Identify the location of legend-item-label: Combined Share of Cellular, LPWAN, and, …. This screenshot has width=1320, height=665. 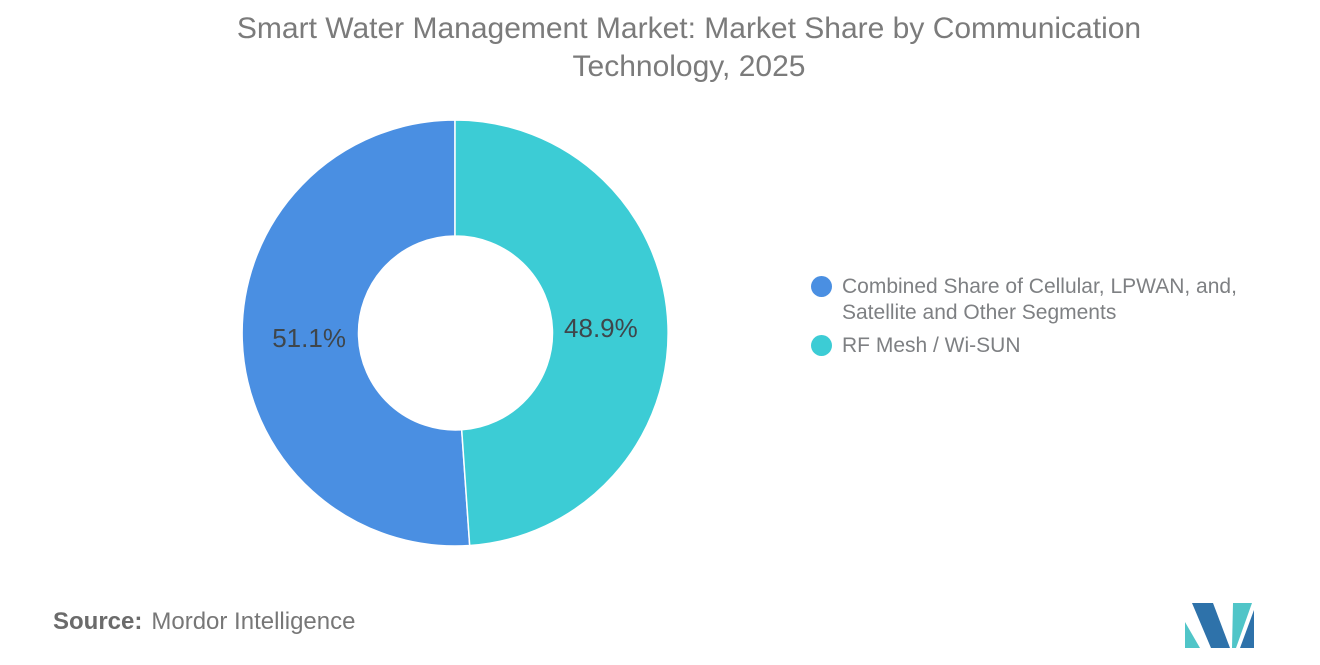
(1039, 299).